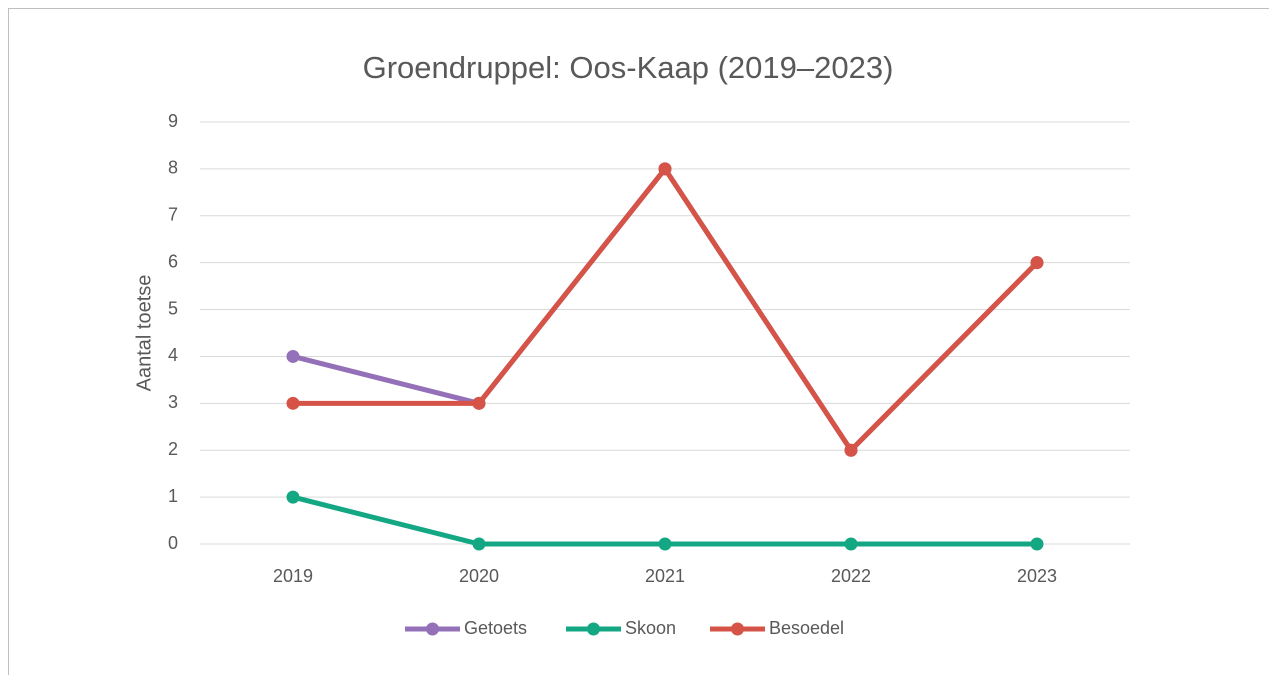  Describe the element at coordinates (173, 355) in the screenshot. I see `y-tick-label: 4` at that location.